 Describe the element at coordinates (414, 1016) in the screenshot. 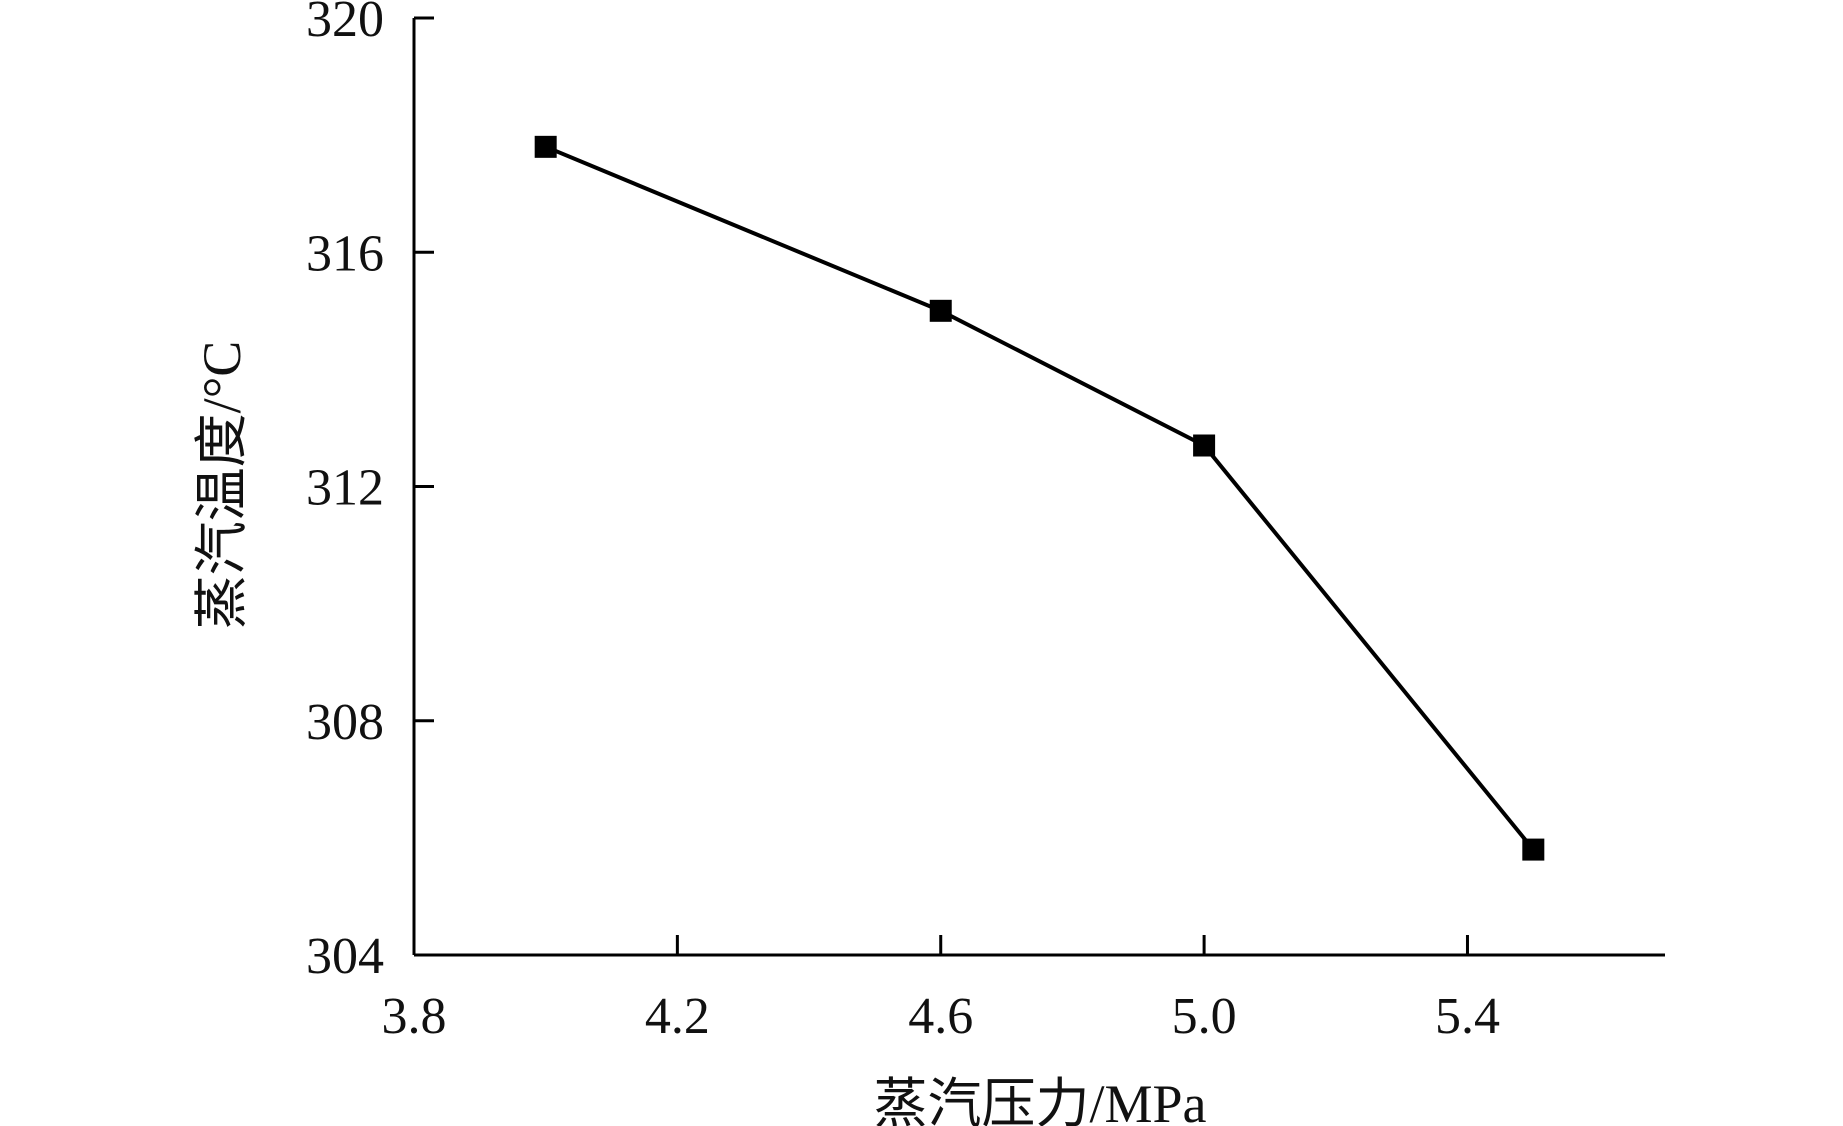

I see `x-tick-label: 3.8` at that location.